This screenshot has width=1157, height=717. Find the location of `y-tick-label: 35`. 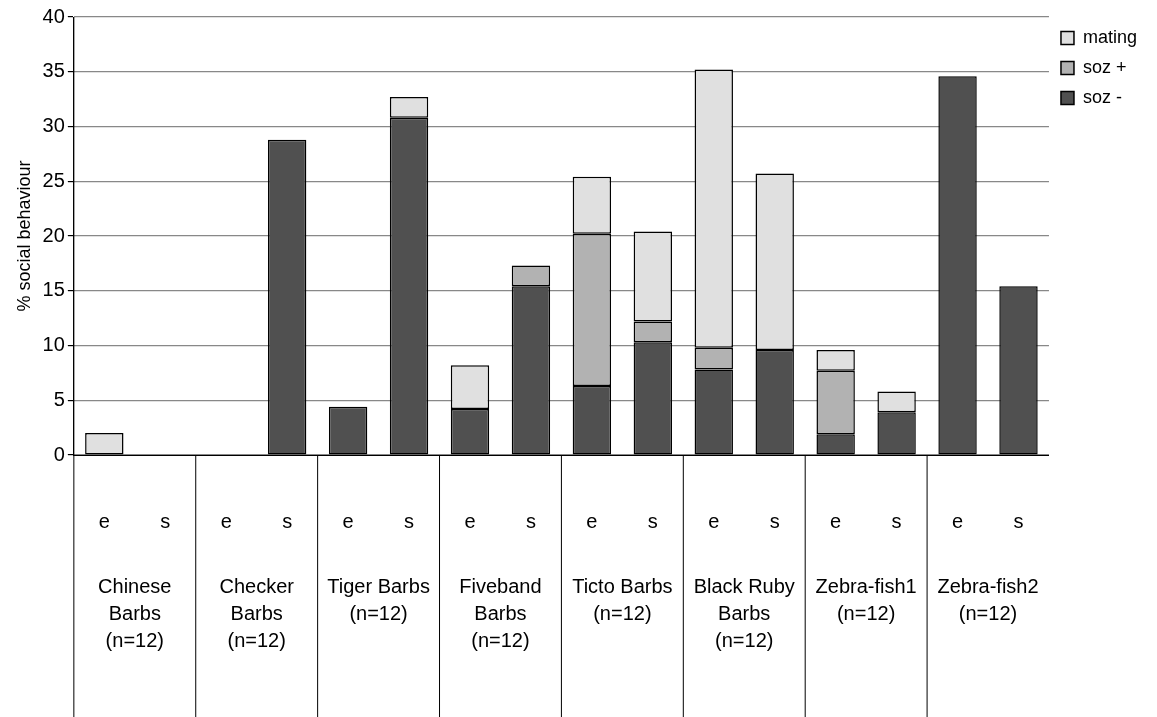

y-tick-label: 35 is located at coordinates (53, 70).